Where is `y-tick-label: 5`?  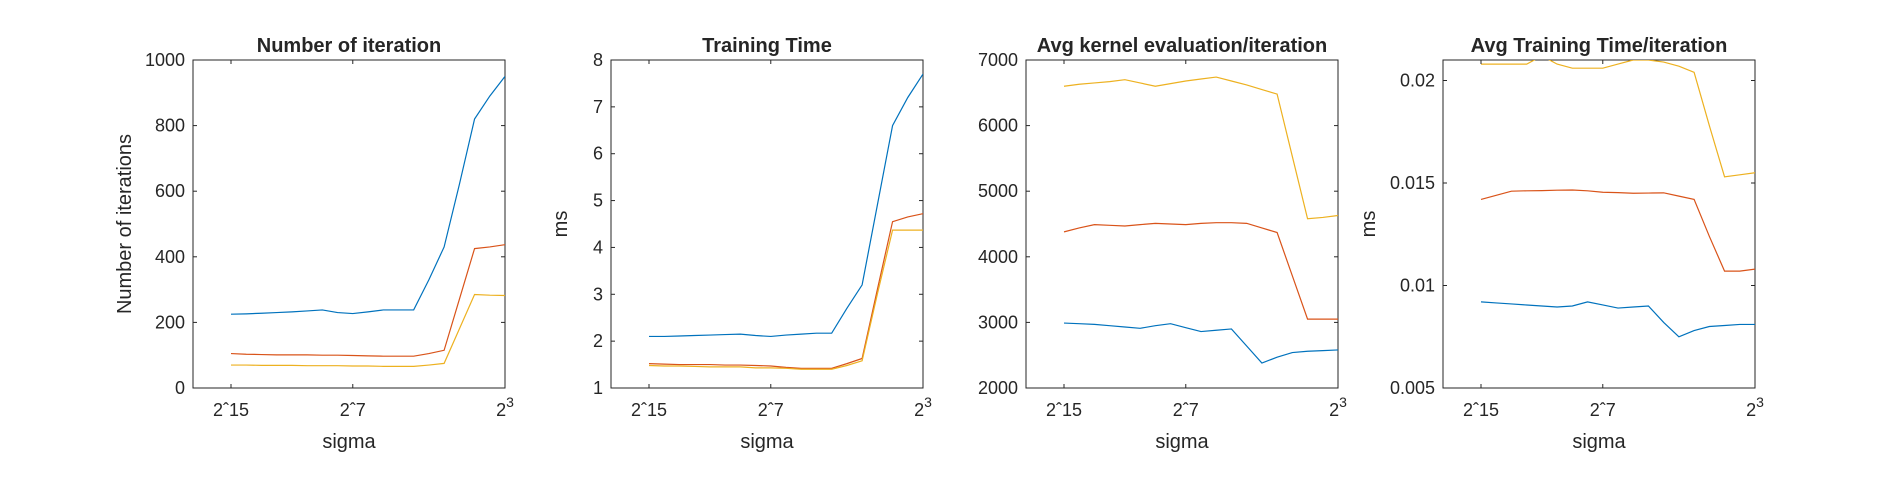 y-tick-label: 5 is located at coordinates (598, 201).